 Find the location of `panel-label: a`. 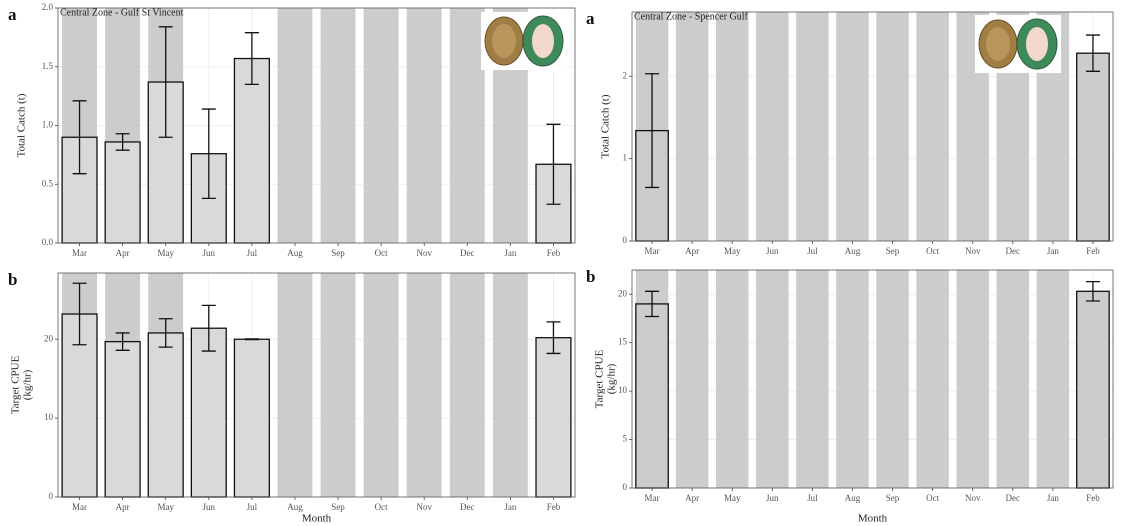

panel-label: a is located at coordinates (590, 18).